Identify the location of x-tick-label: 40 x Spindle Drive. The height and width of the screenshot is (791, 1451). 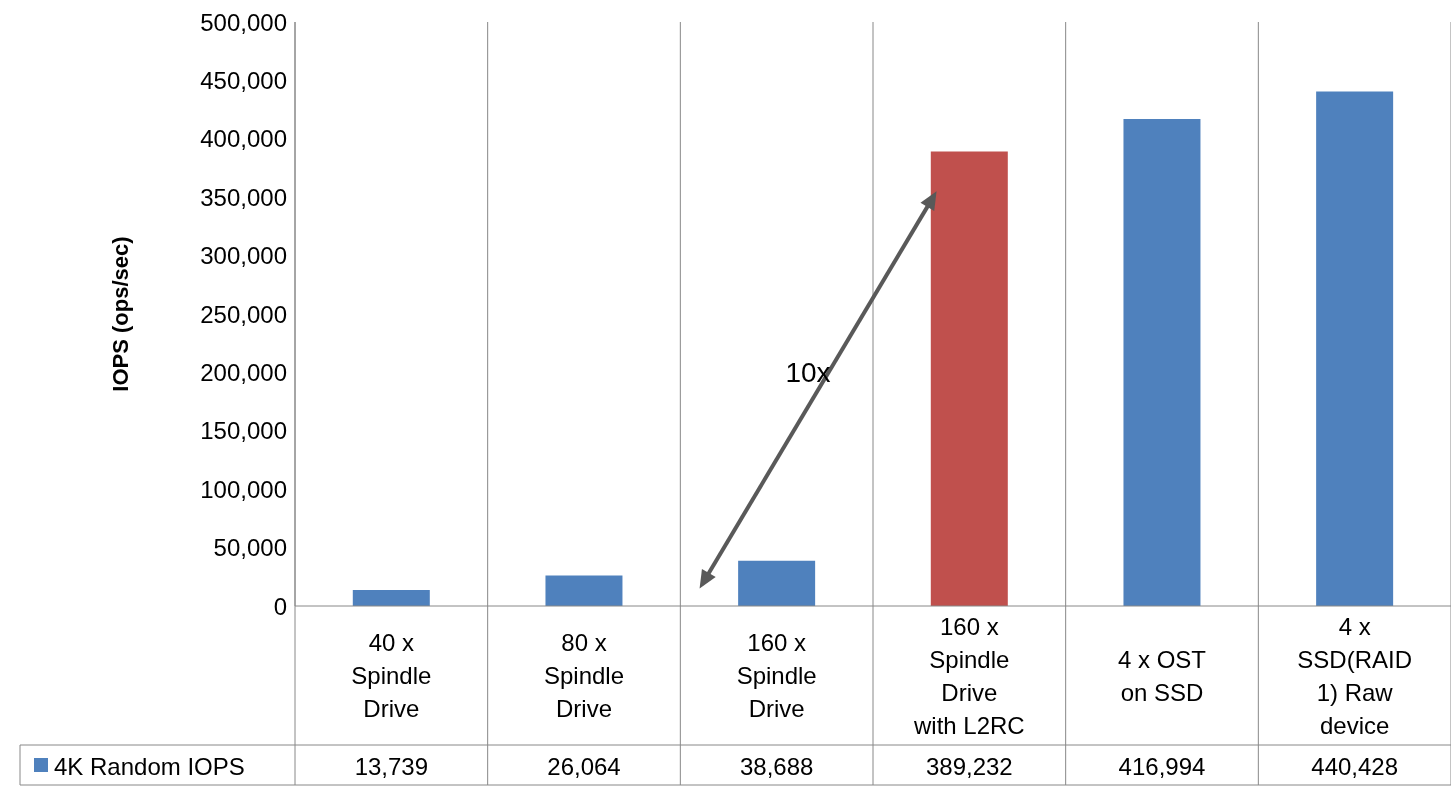
(391, 675).